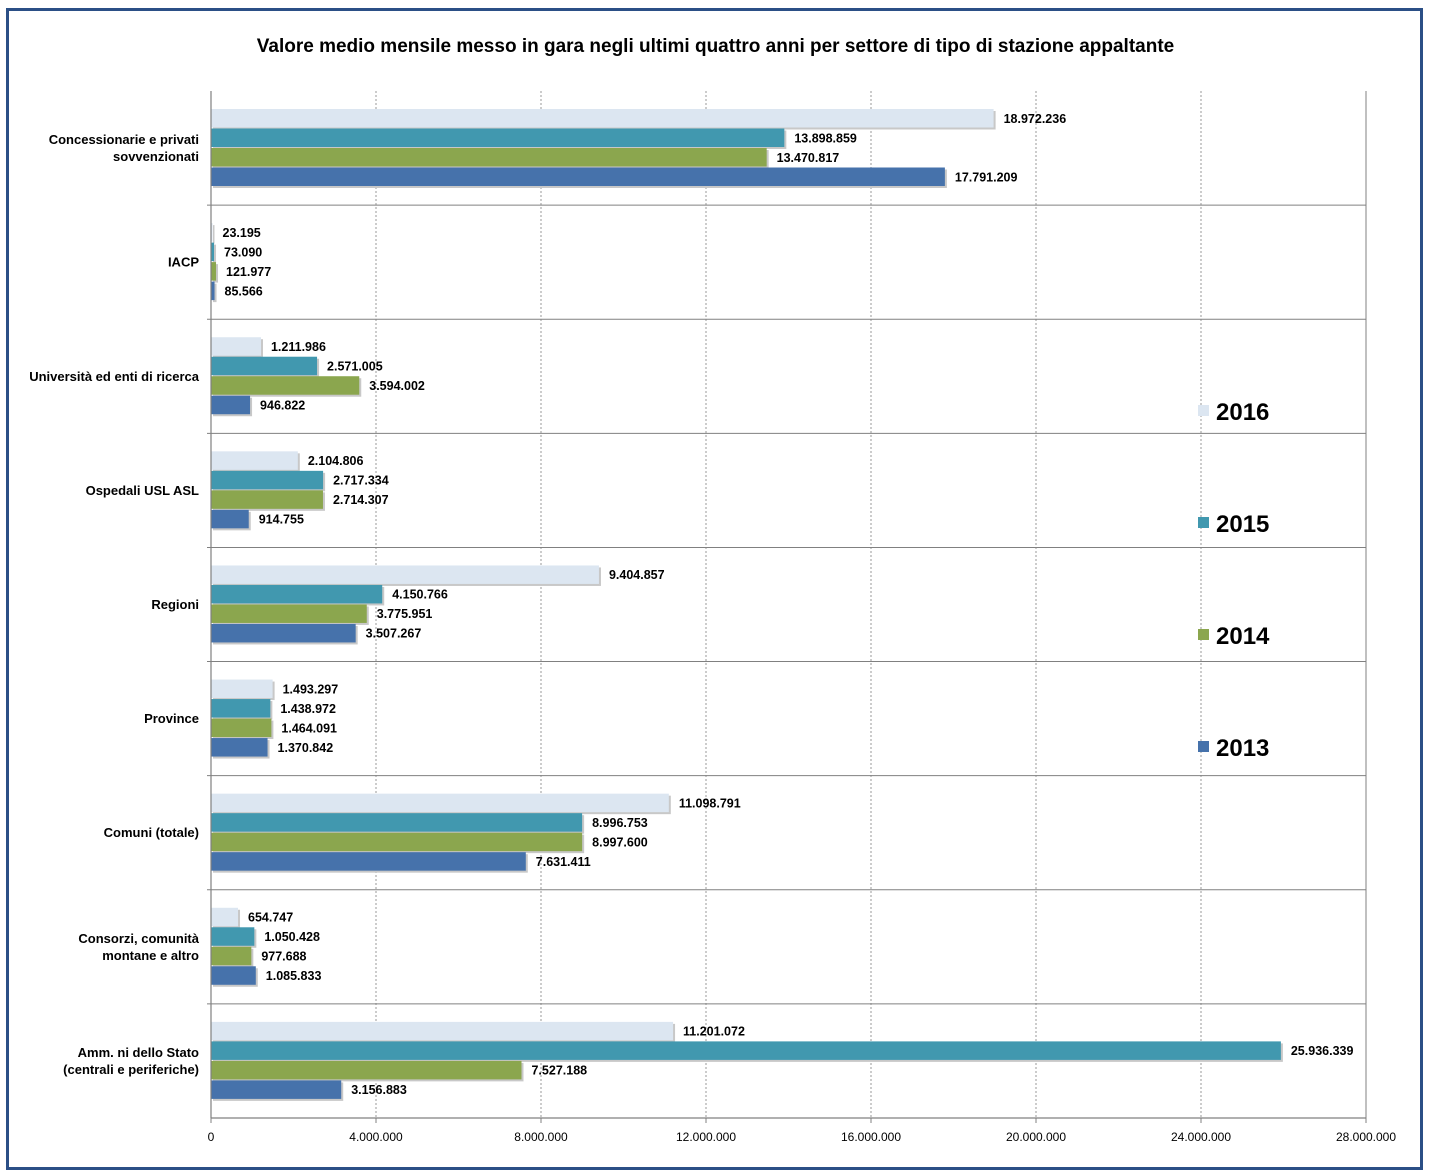 The image size is (1431, 1170). What do you see at coordinates (308, 709) in the screenshot?
I see `data-label: 1.438.972` at bounding box center [308, 709].